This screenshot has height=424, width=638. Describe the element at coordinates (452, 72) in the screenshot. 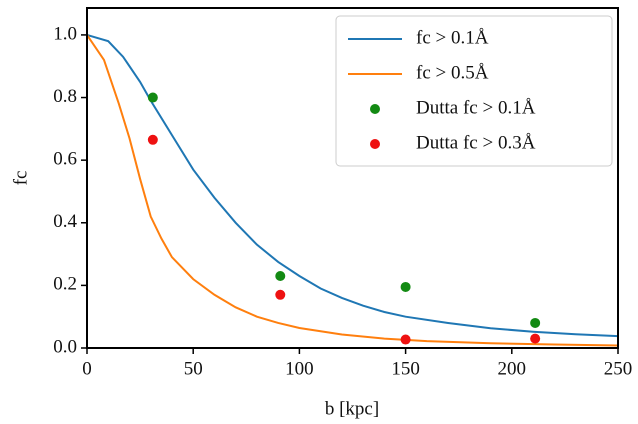

I see `legend-label: fc > 0.5Å` at that location.